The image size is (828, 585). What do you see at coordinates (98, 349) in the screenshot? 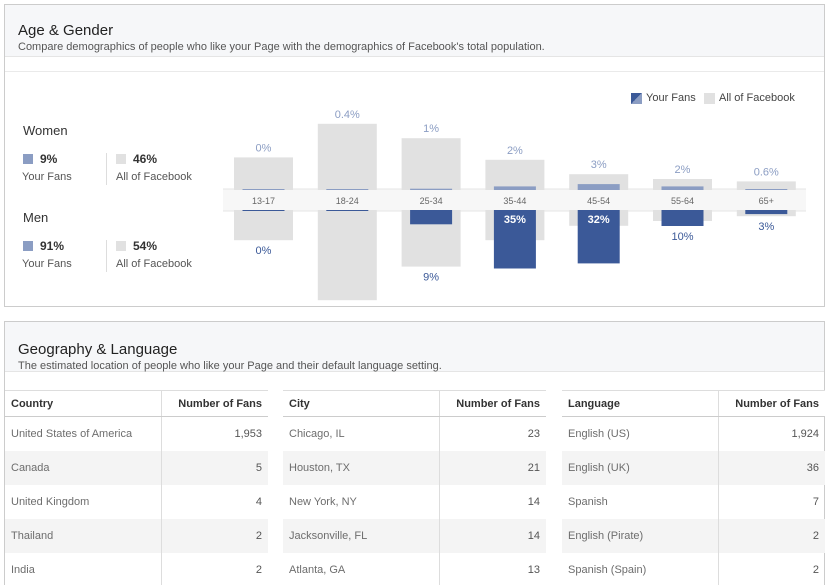
I see `geography-title: Geography & Language` at bounding box center [98, 349].